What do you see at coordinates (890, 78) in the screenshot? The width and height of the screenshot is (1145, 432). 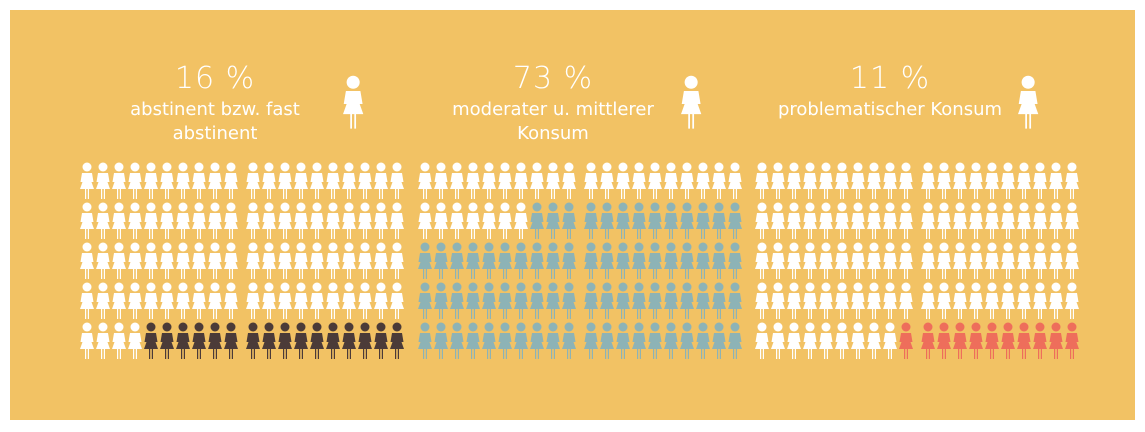 I see `percent-label: 11 %` at bounding box center [890, 78].